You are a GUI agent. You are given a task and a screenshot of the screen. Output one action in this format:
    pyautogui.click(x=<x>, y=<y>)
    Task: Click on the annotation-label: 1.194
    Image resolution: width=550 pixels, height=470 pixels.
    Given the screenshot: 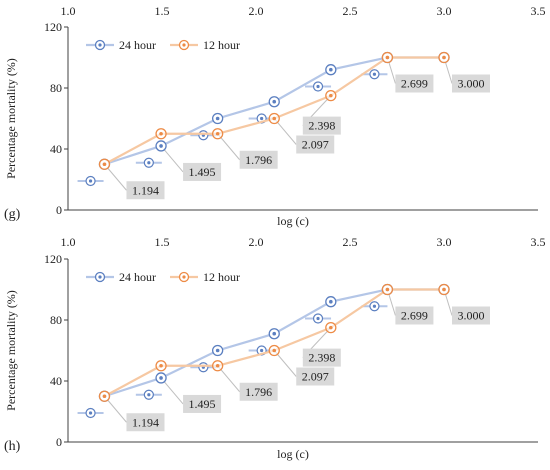 What is the action you would take?
    pyautogui.click(x=145, y=422)
    